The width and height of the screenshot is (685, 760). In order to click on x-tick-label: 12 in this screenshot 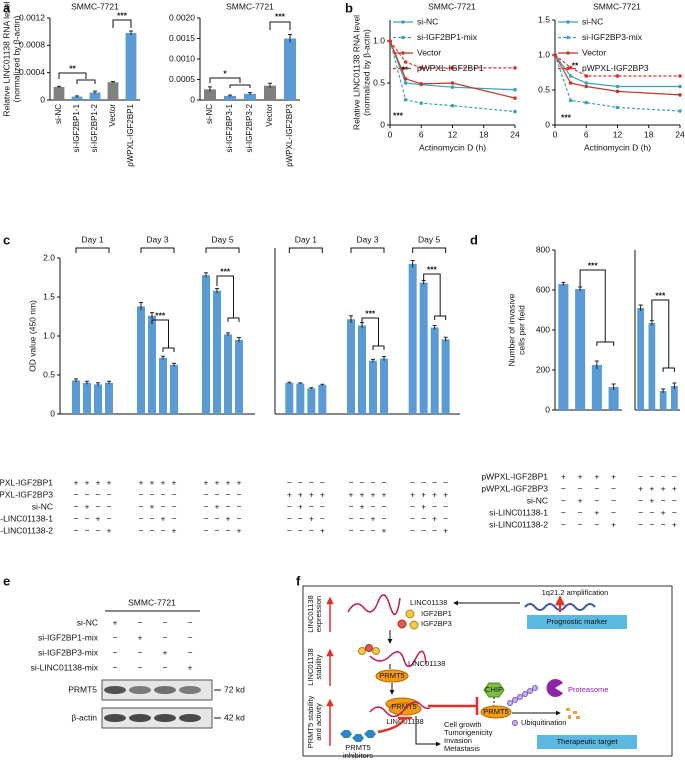, I will do `click(618, 134)`.